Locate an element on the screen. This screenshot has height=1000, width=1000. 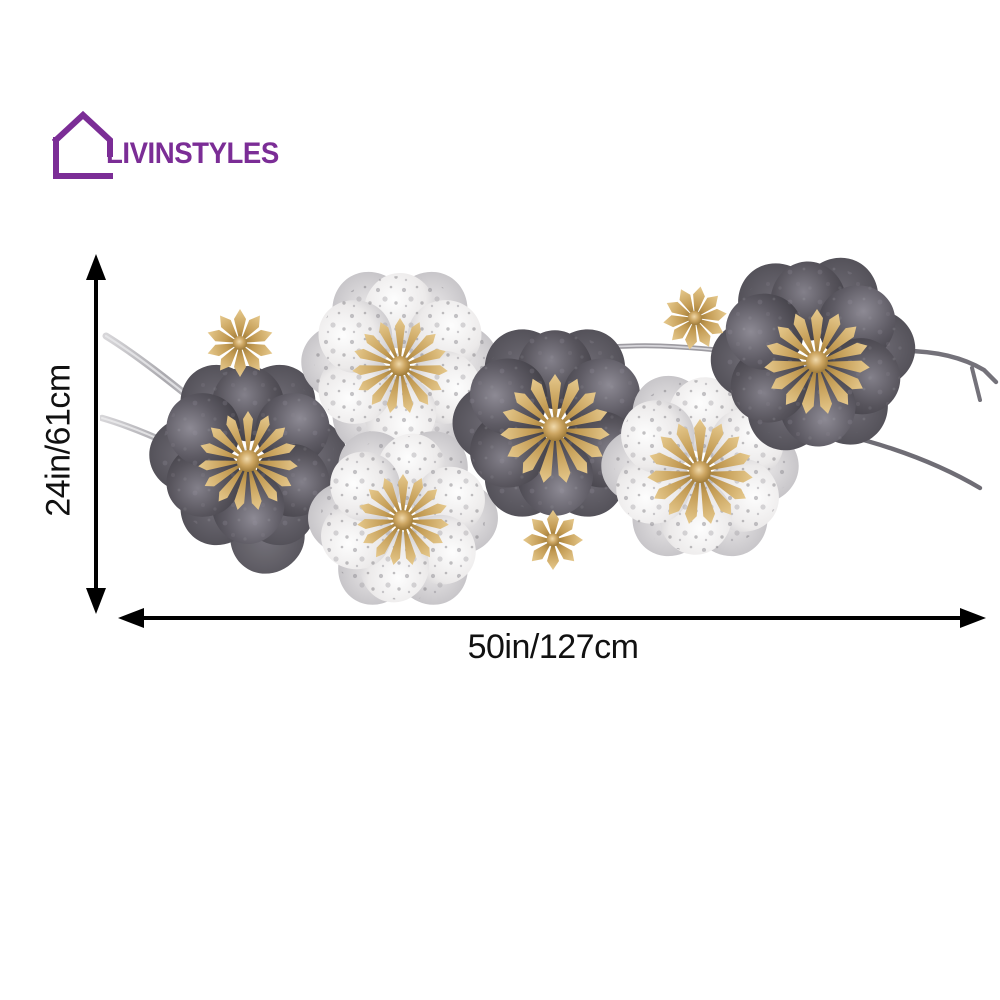
height-dimension-text: 24in/61cm is located at coordinates (58, 440).